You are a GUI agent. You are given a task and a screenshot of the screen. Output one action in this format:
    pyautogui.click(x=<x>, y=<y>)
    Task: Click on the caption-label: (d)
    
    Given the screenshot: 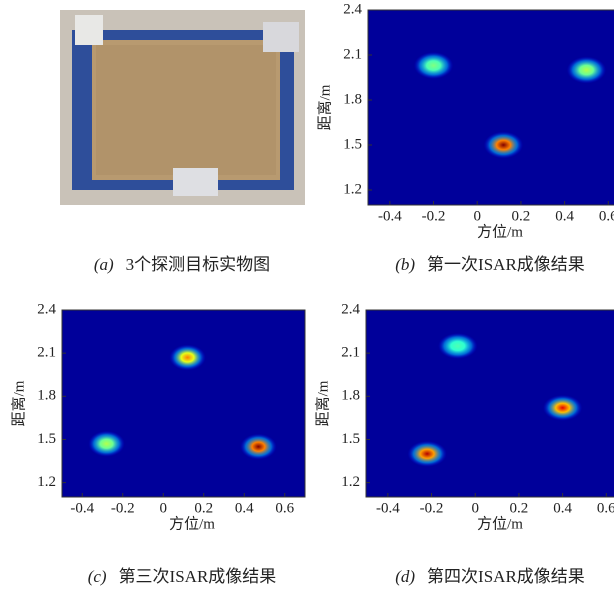 What is the action you would take?
    pyautogui.click(x=405, y=576)
    